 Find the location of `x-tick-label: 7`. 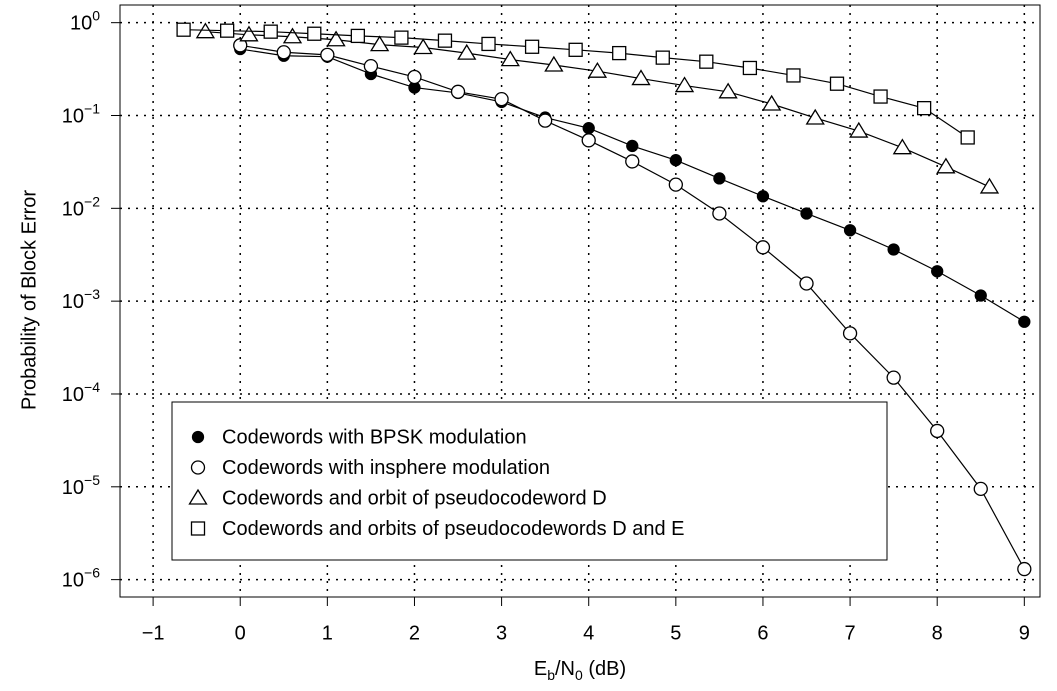

x-tick-label: 7 is located at coordinates (850, 633).